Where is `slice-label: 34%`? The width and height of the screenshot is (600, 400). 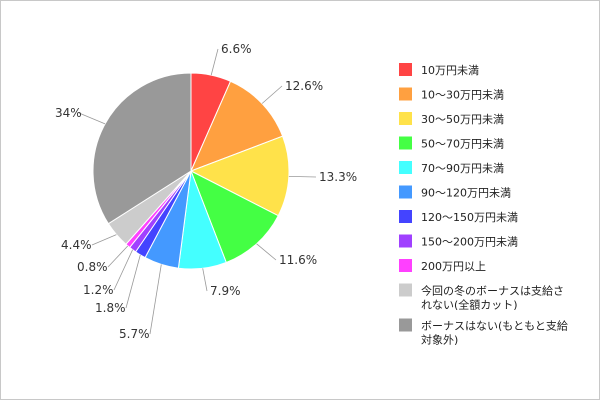
slice-label: 34% is located at coordinates (68, 113).